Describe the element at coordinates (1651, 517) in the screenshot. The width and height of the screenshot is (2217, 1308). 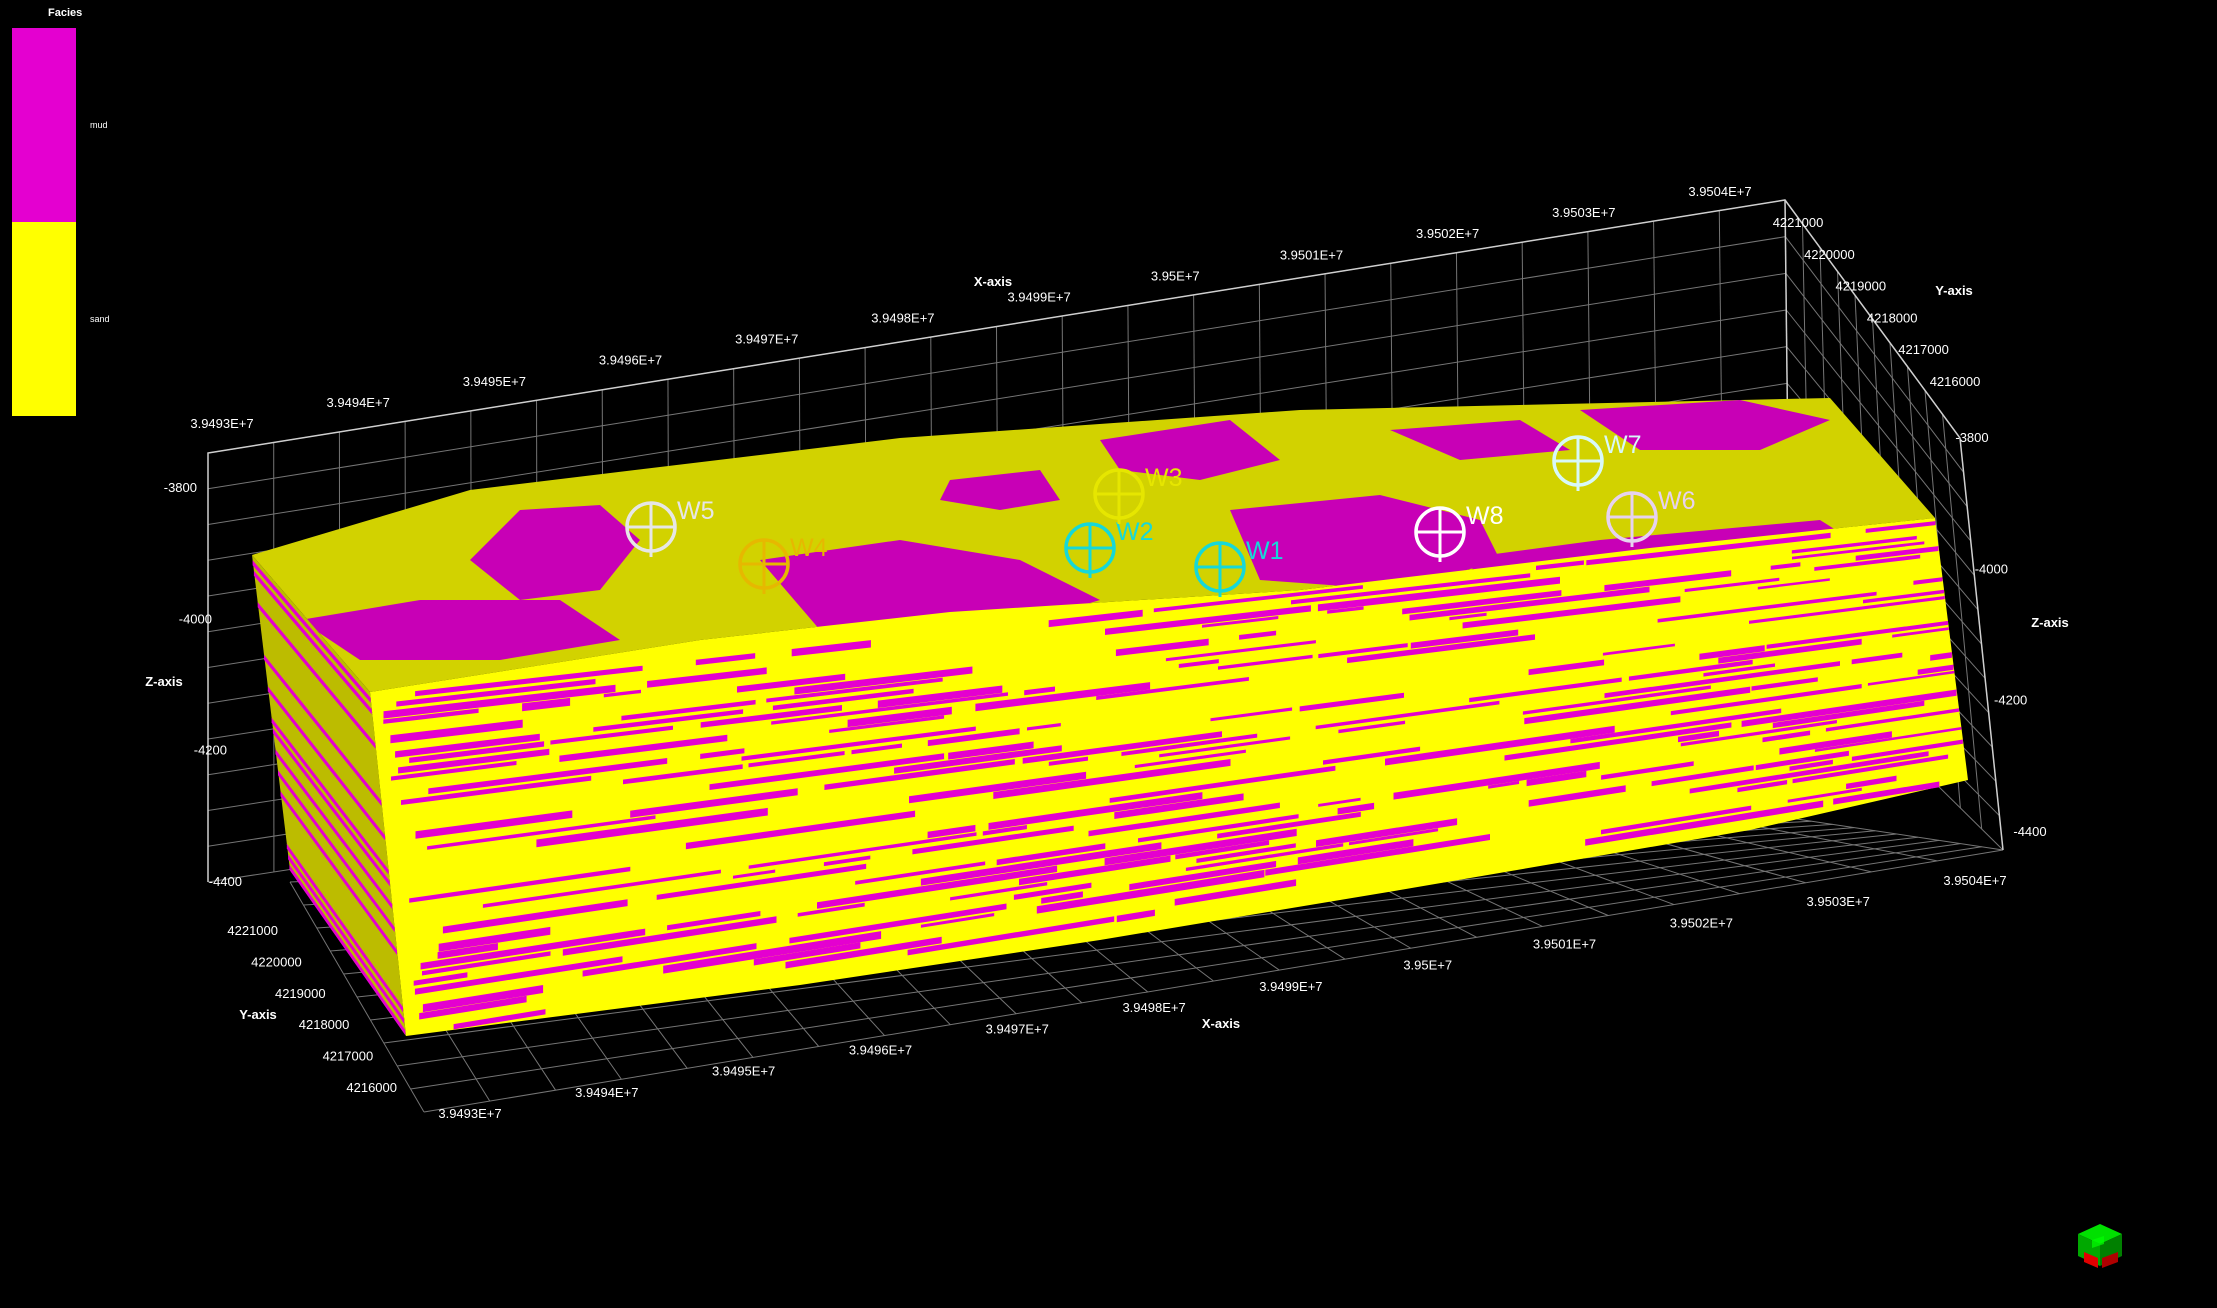
I see `well-marker-w6: W6` at that location.